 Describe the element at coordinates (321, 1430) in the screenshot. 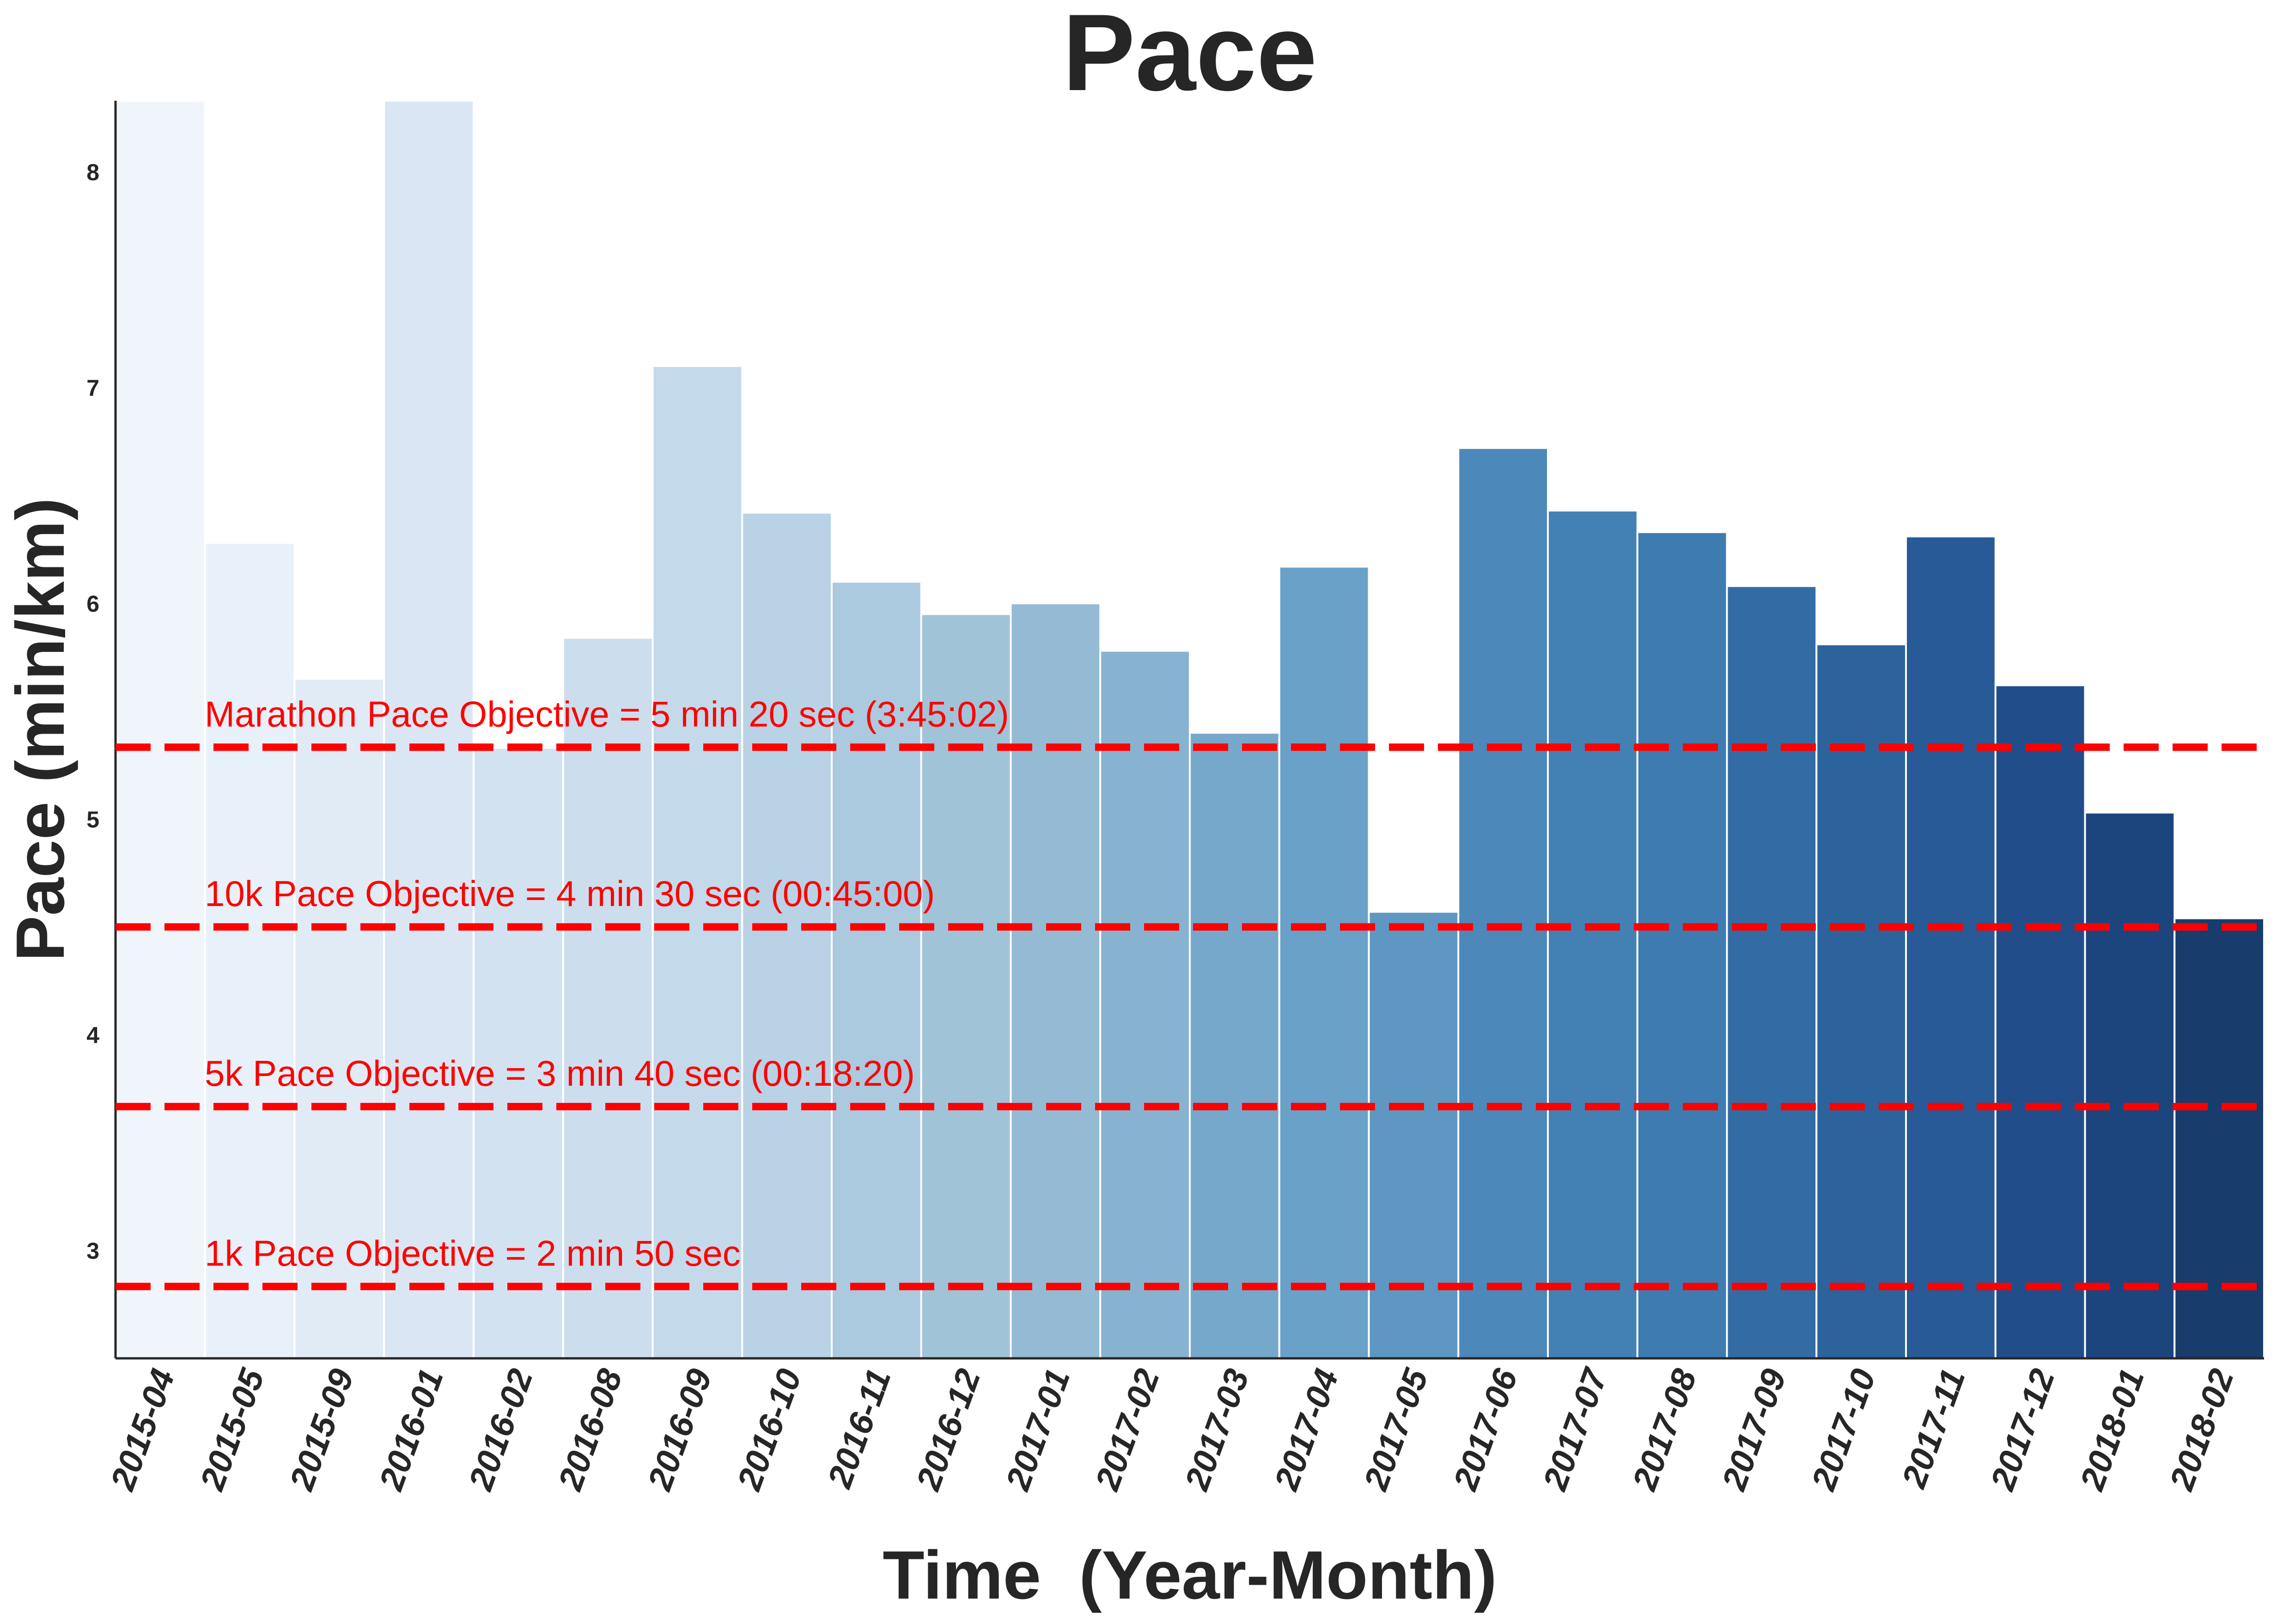

I see `x-tick-label: 2015-09` at that location.